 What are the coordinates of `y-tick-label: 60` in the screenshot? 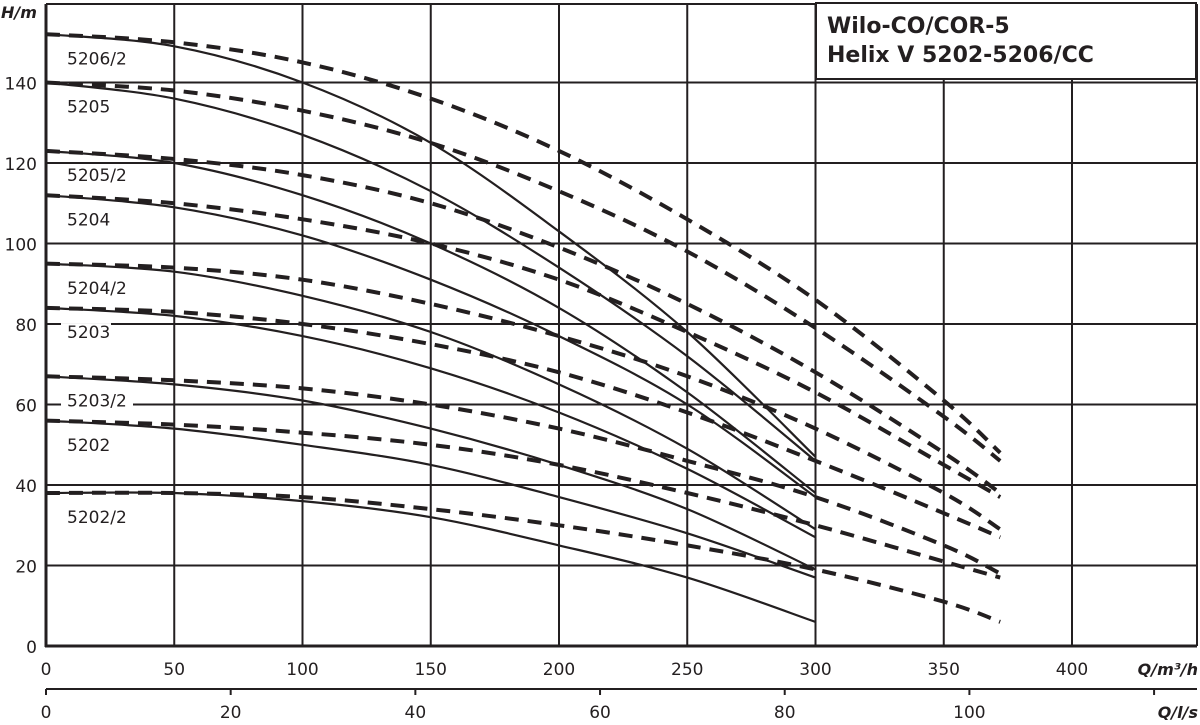 It's located at (26, 407).